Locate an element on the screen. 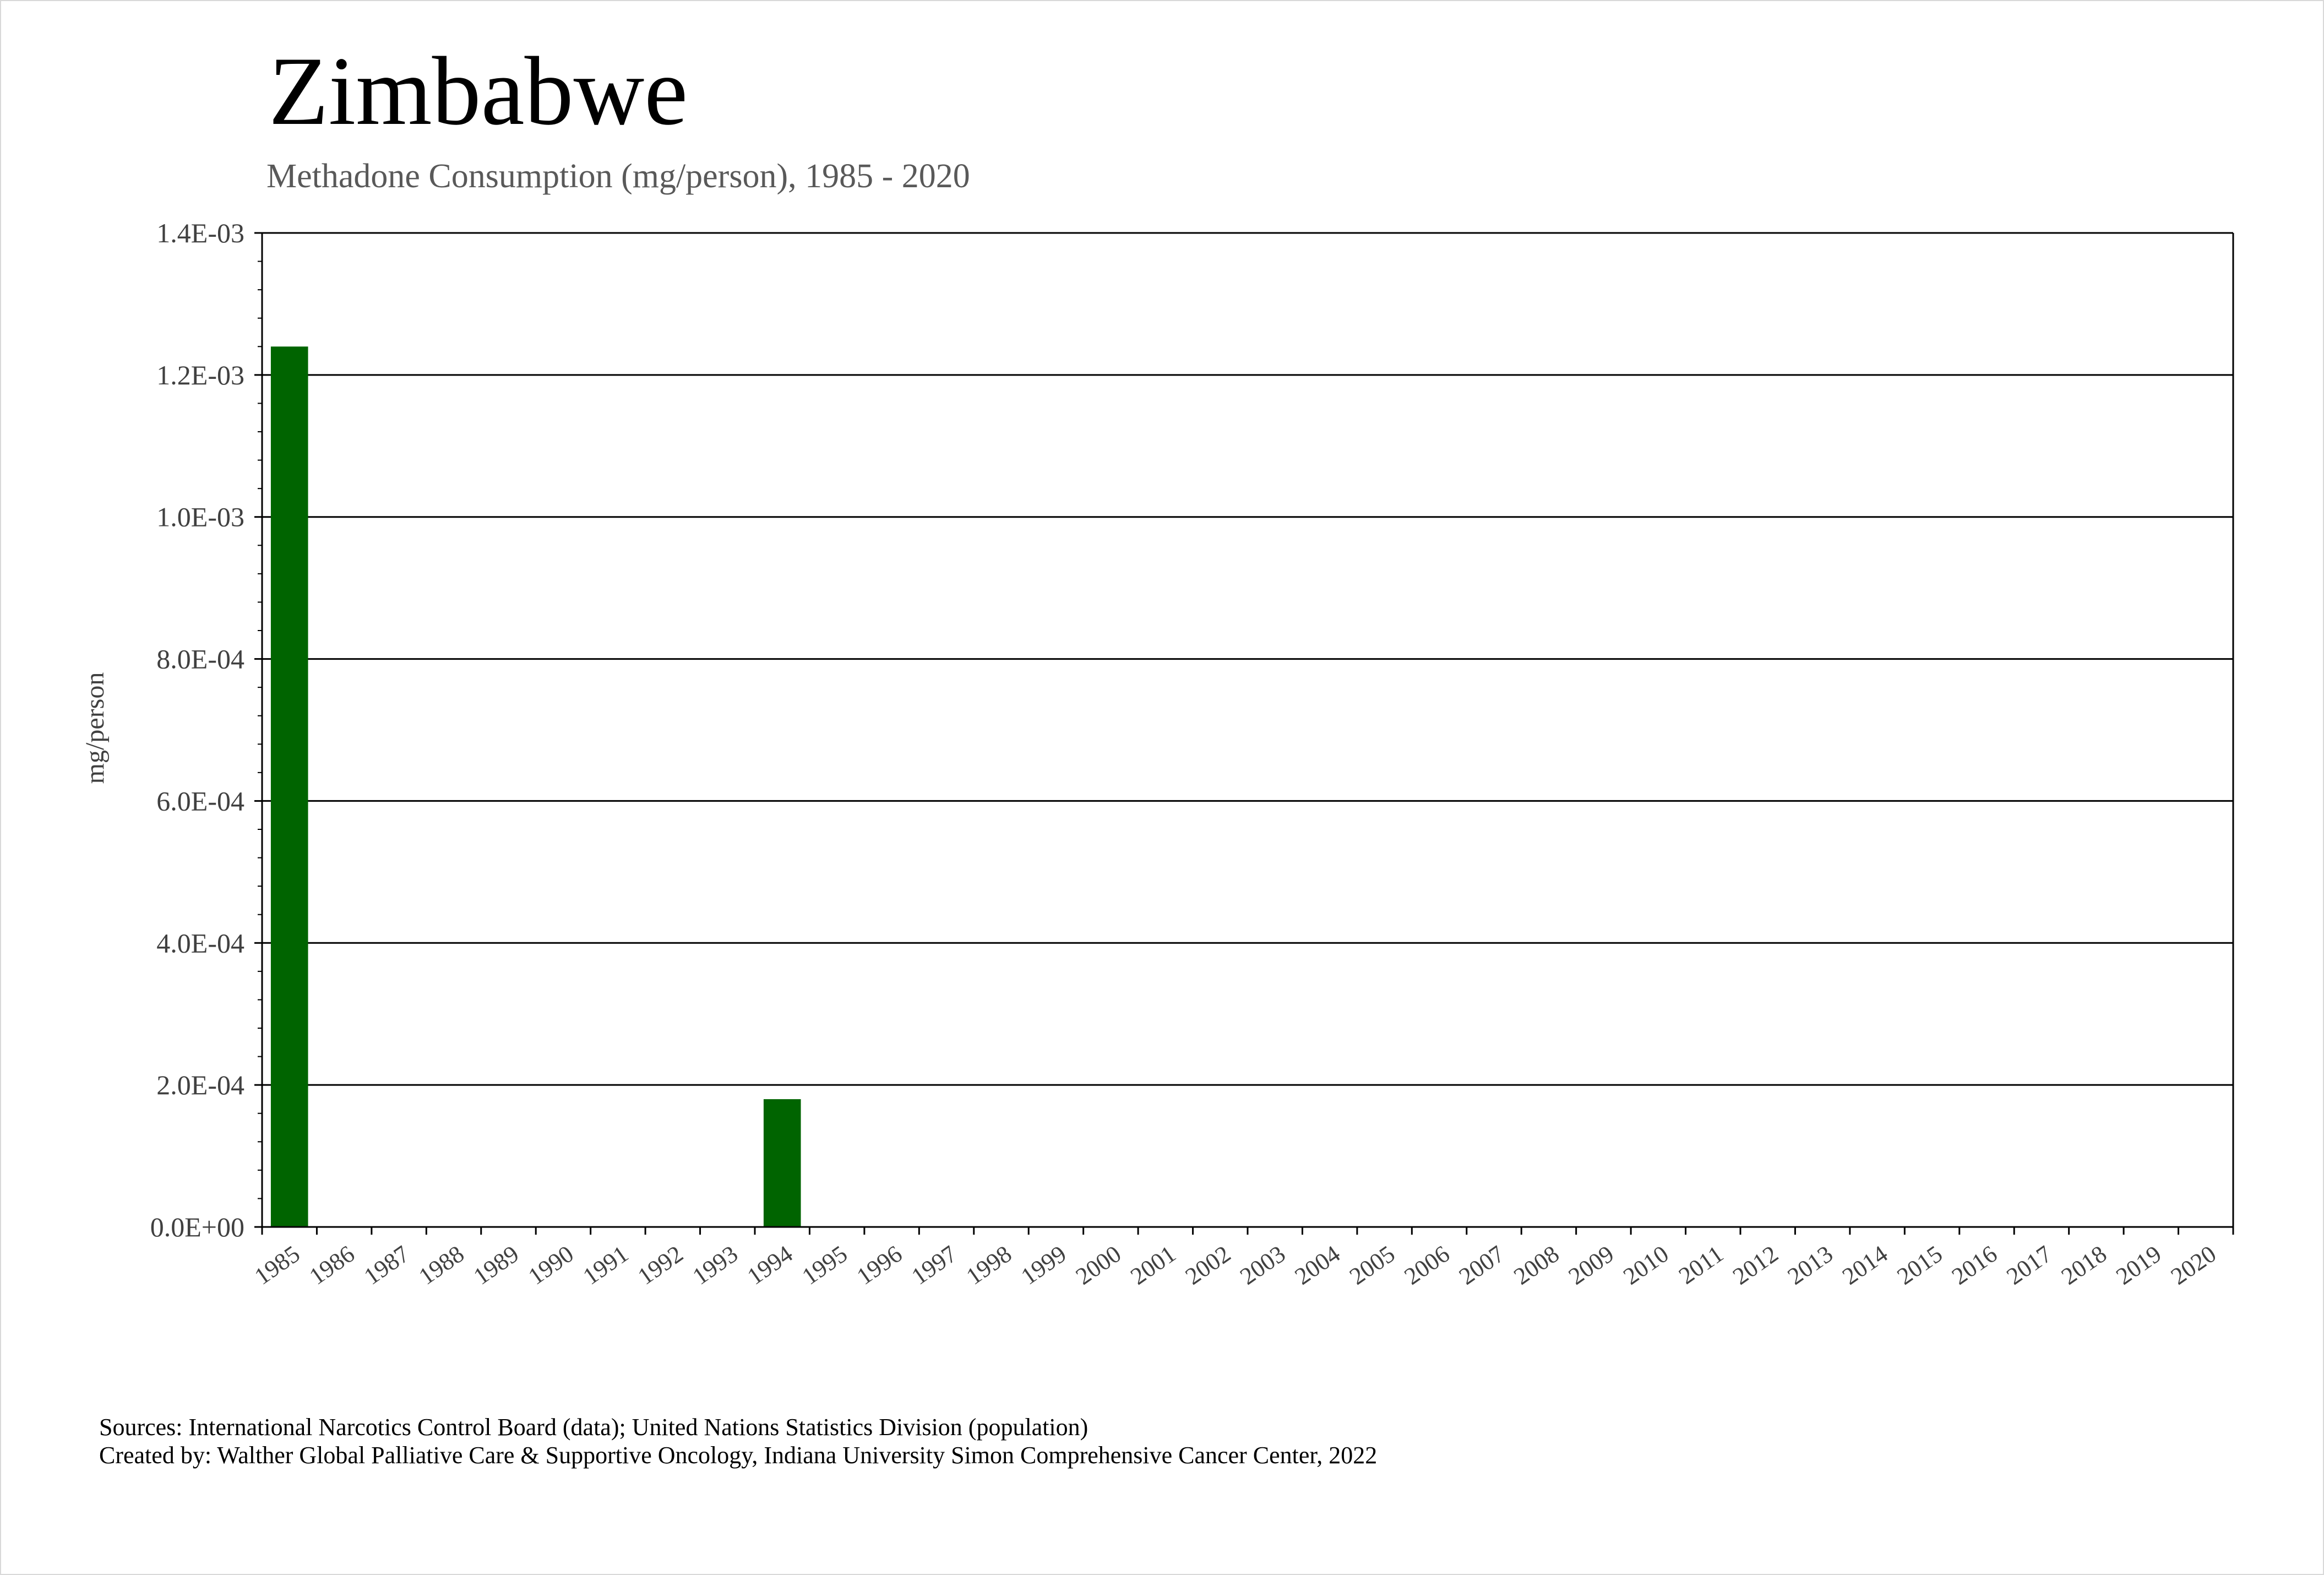 This screenshot has width=2324, height=1575. y-tick-label: 2.0E-04 is located at coordinates (200, 1084).